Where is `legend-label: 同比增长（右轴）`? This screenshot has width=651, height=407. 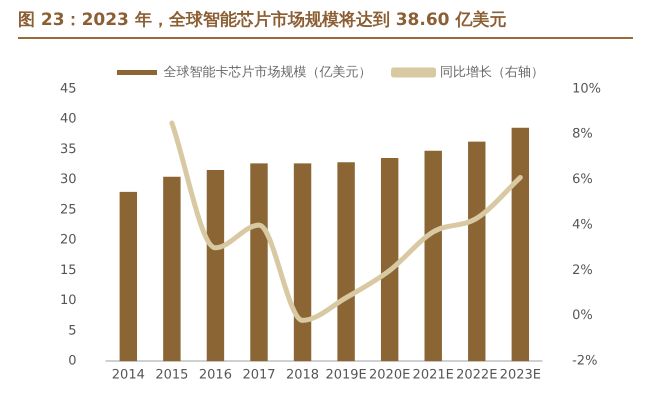
legend-label: 同比增长（右轴） is located at coordinates (492, 72).